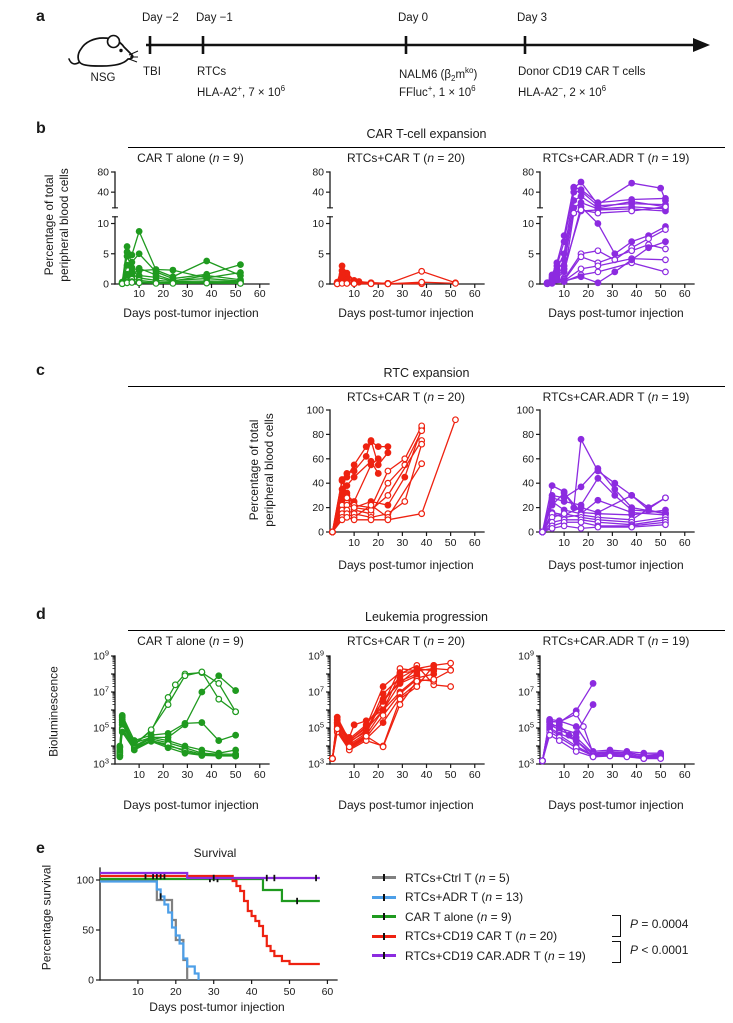  I want to click on event-name: Donor CD19 CAR T cells, so click(582, 72).